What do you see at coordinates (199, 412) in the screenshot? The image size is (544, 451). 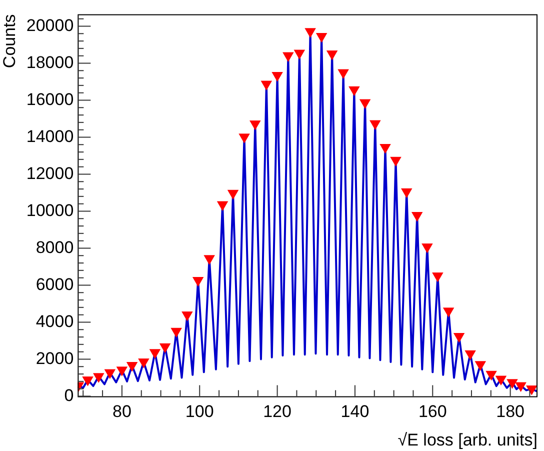 I see `x-tick-label: 100` at bounding box center [199, 412].